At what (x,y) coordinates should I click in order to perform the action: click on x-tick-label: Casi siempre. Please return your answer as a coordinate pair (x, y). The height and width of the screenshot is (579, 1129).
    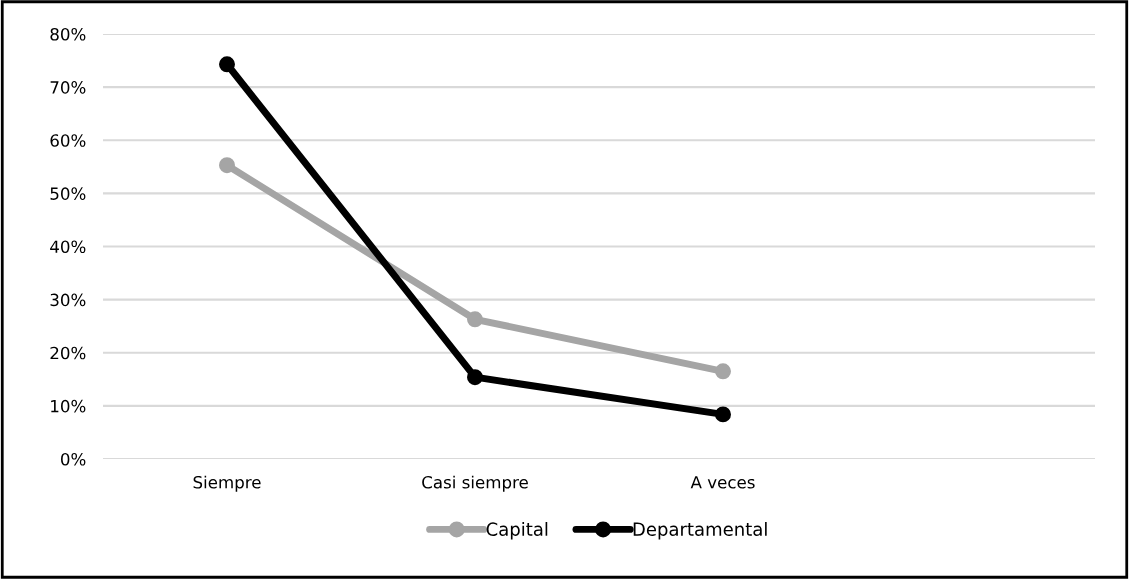
    Looking at the image, I should click on (475, 483).